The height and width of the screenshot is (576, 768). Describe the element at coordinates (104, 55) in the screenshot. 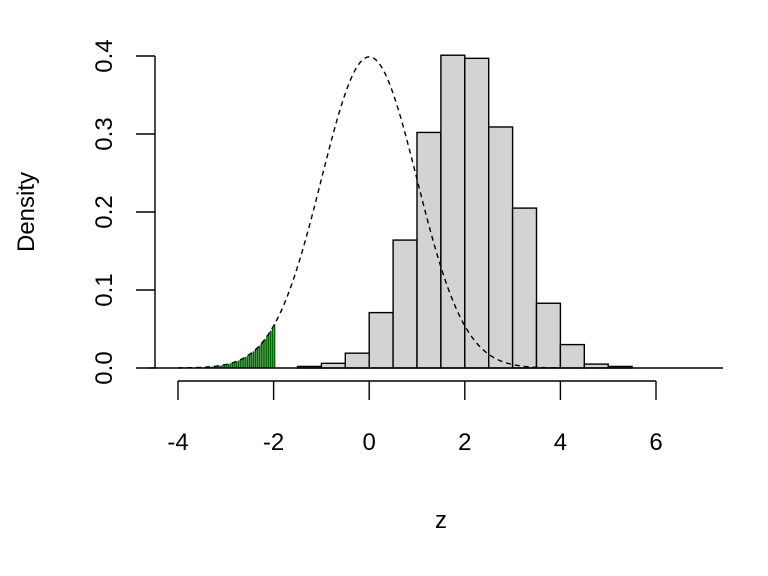

I see `y-tick-label: 0.4` at that location.